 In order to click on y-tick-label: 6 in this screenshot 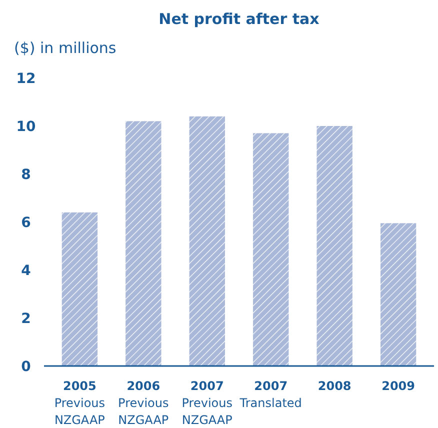, I will do `click(26, 222)`.